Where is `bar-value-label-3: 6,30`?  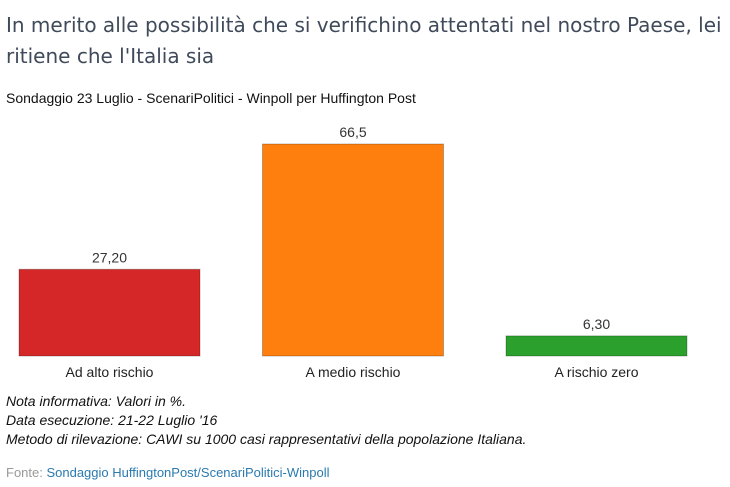
bar-value-label-3: 6,30 is located at coordinates (596, 324).